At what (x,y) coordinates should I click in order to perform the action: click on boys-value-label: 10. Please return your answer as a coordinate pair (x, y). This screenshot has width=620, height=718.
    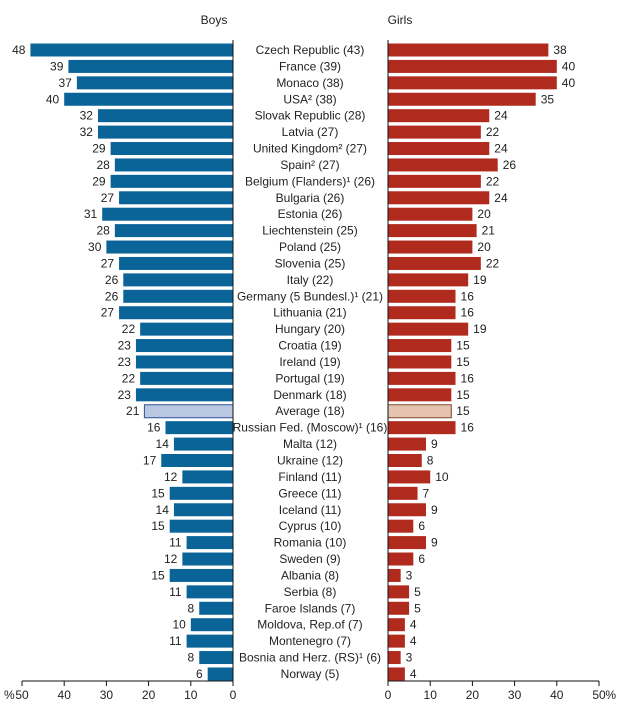
    Looking at the image, I should click on (179, 625).